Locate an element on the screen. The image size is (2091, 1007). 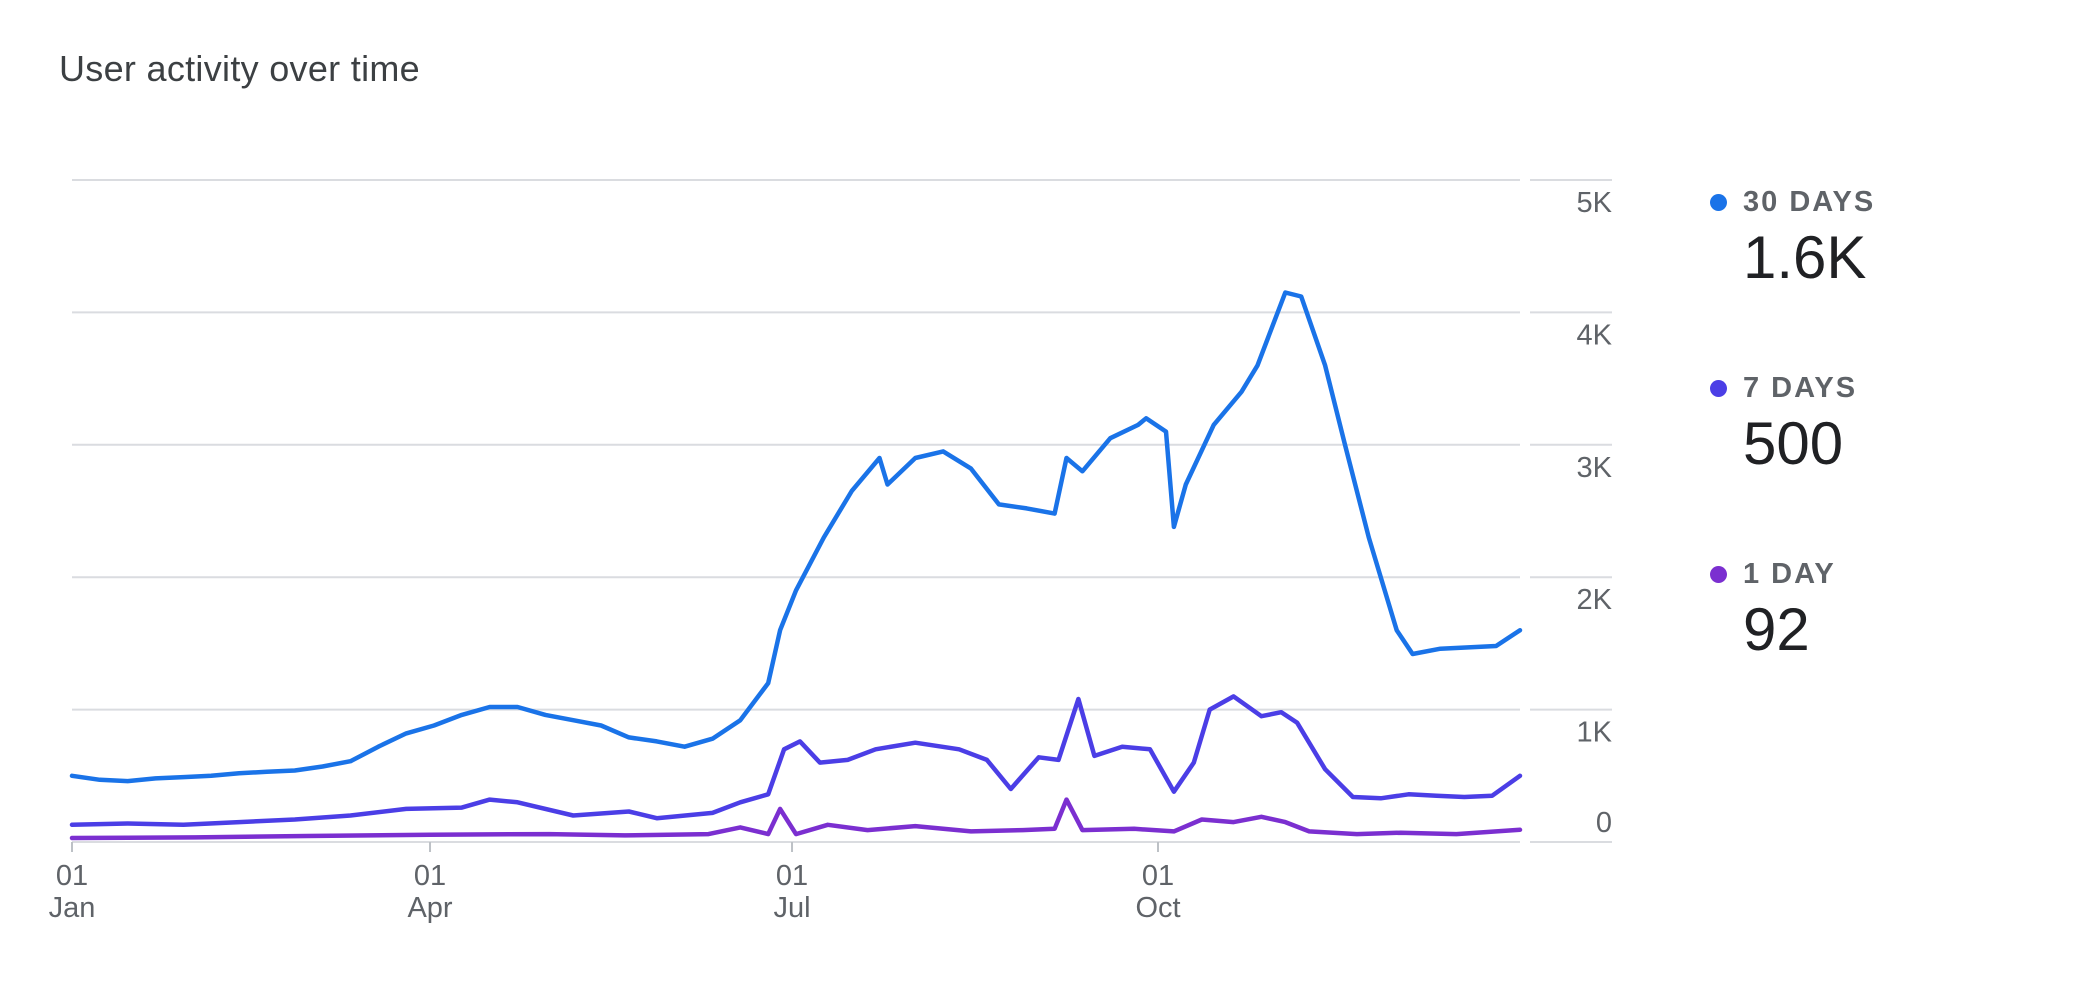
card-title: User activity over time is located at coordinates (239, 68).